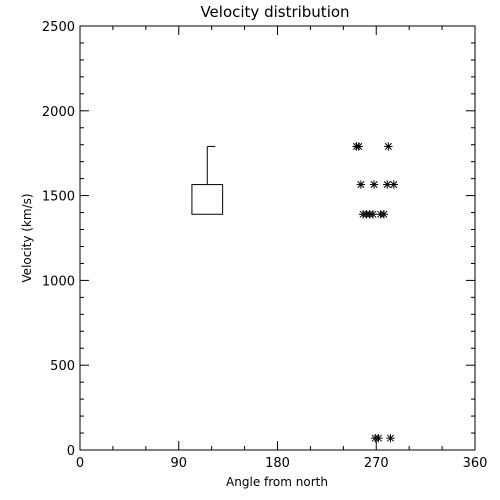 Image resolution: width=500 pixels, height=500 pixels. What do you see at coordinates (71, 451) in the screenshot?
I see `y-tick-label: 0` at bounding box center [71, 451].